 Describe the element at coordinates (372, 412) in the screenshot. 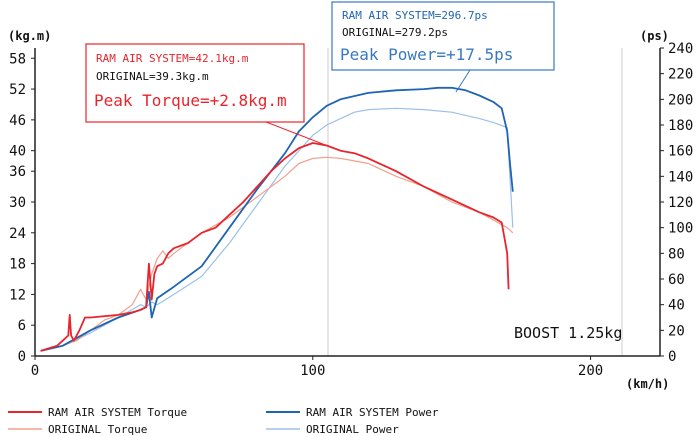

I see `legend-label-ram-power: RAM AIR SYSTEM Power` at that location.